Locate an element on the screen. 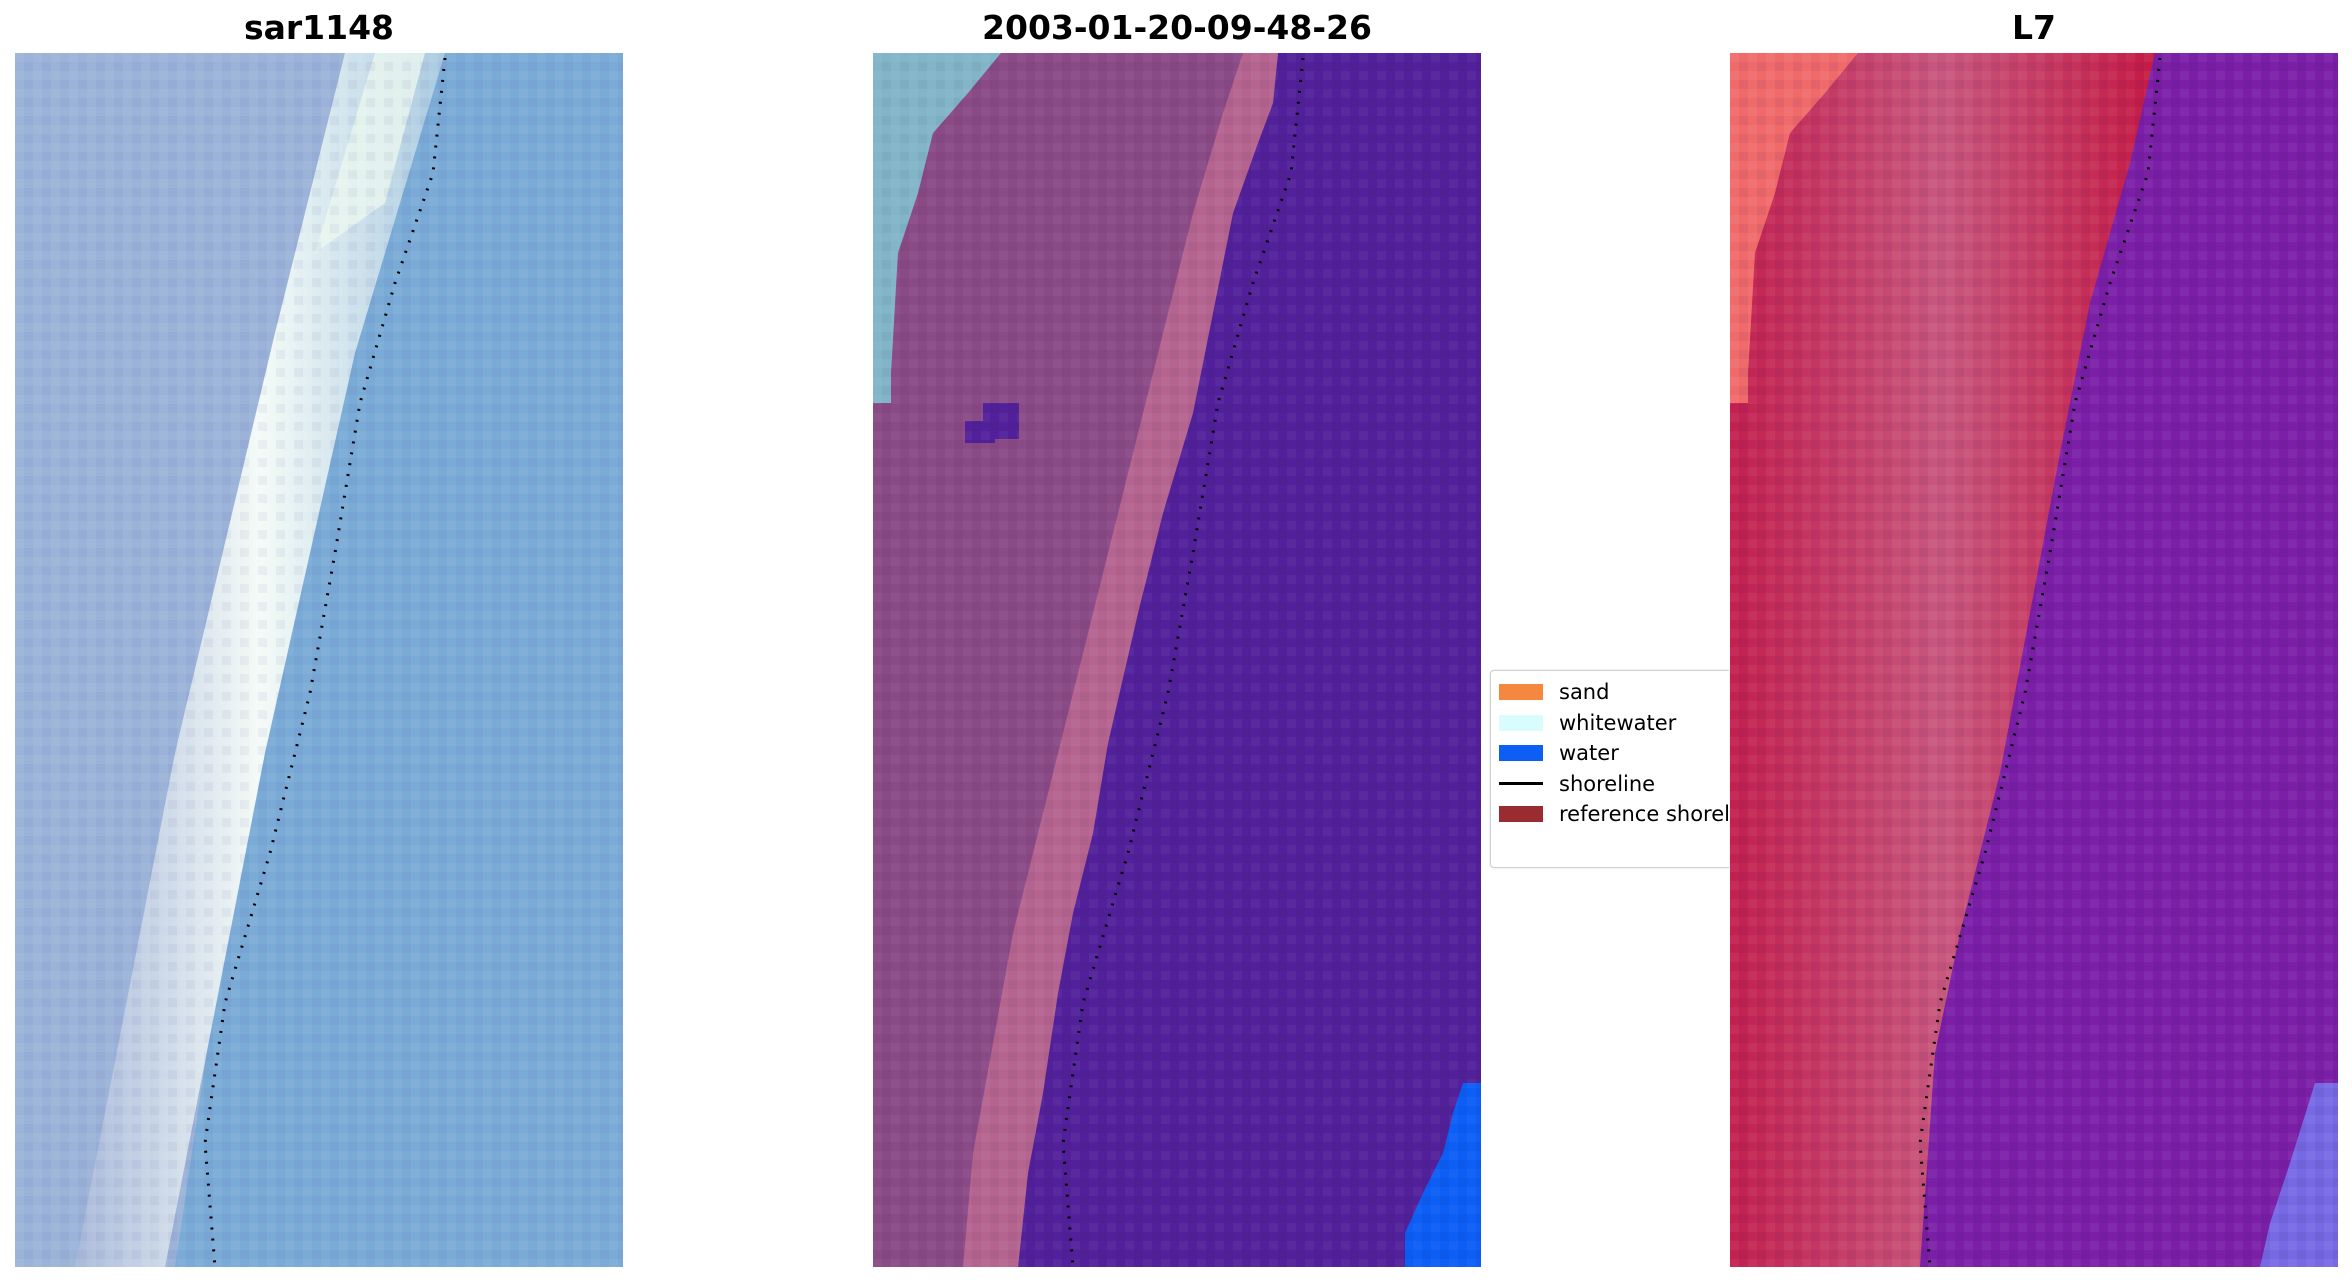 The height and width of the screenshot is (1283, 2352). legend-item-sand: sand is located at coordinates (1614, 692).